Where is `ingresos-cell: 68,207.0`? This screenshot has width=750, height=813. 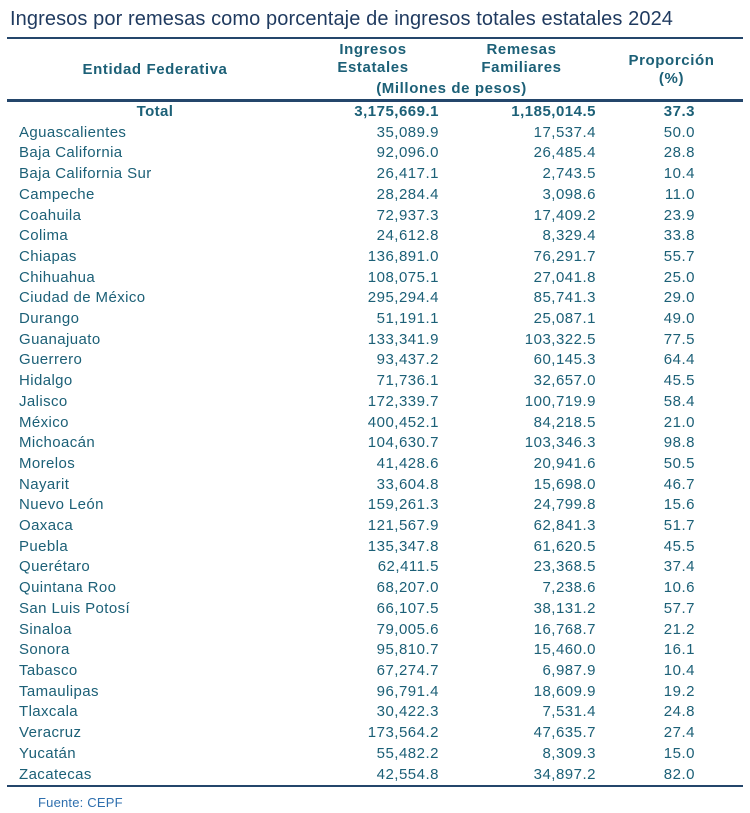 ingresos-cell: 68,207.0 is located at coordinates (407, 588).